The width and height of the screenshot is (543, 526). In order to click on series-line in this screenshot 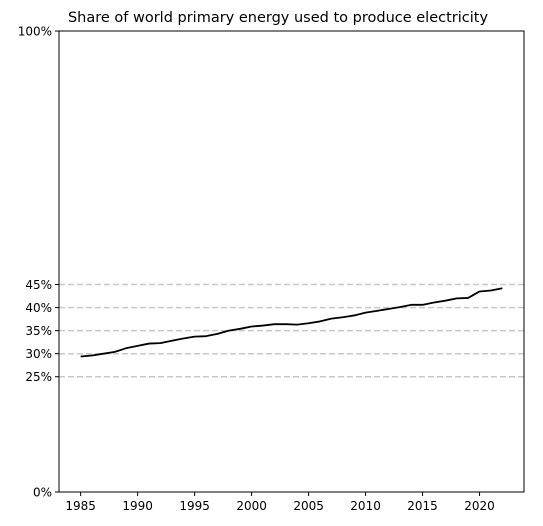, I will do `click(291, 322)`.